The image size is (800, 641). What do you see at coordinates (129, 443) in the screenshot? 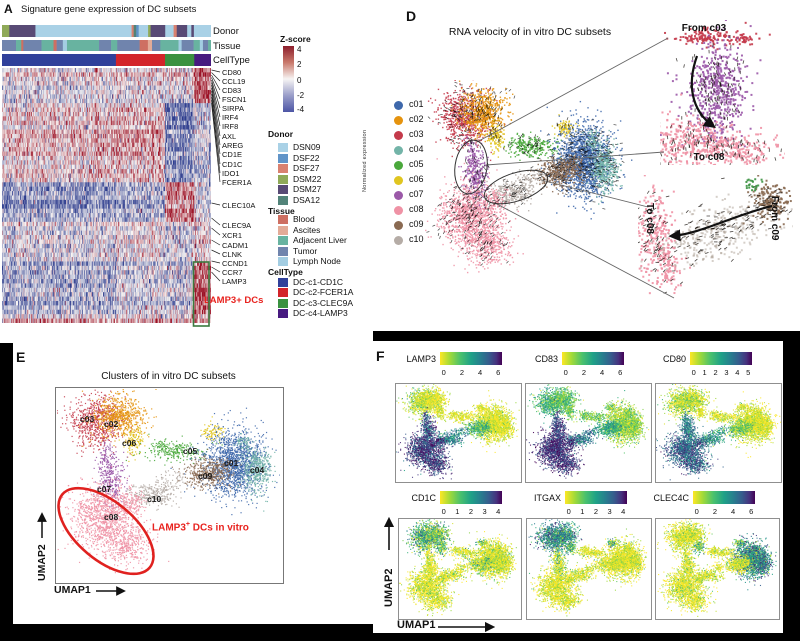
I see `umap-cluster-label-c06: c06` at bounding box center [129, 443].